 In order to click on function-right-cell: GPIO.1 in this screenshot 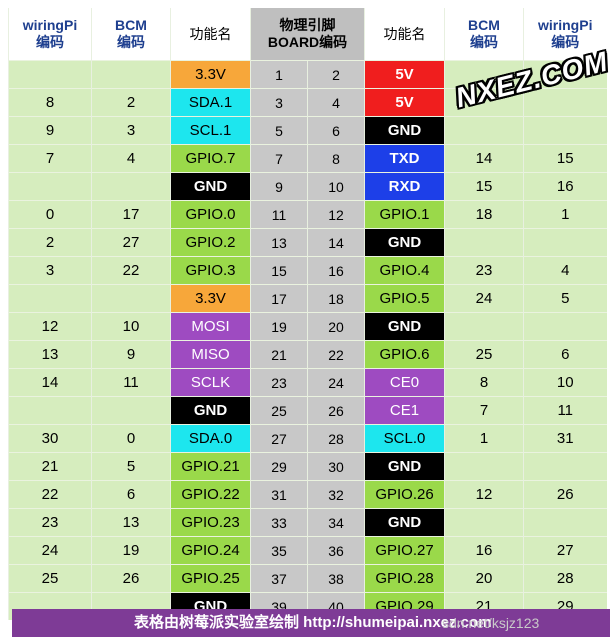, I will do `click(404, 214)`.